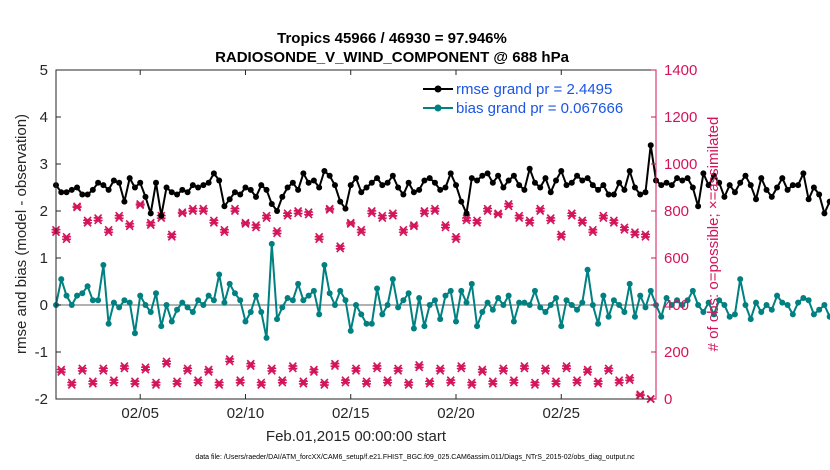  What do you see at coordinates (246, 413) in the screenshot?
I see `x-tick-label: 02/10` at bounding box center [246, 413].